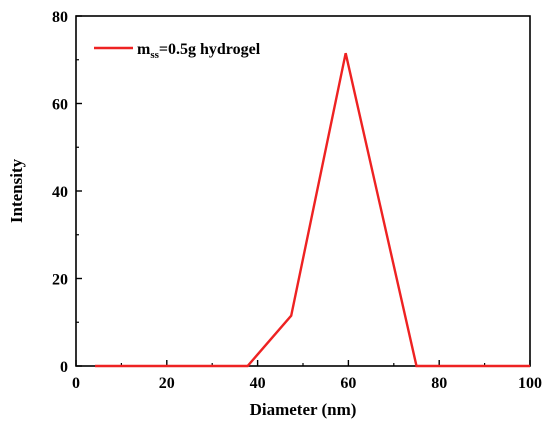 This screenshot has height=430, width=550. What do you see at coordinates (439, 383) in the screenshot?
I see `x-tick-label-4: 80` at bounding box center [439, 383].